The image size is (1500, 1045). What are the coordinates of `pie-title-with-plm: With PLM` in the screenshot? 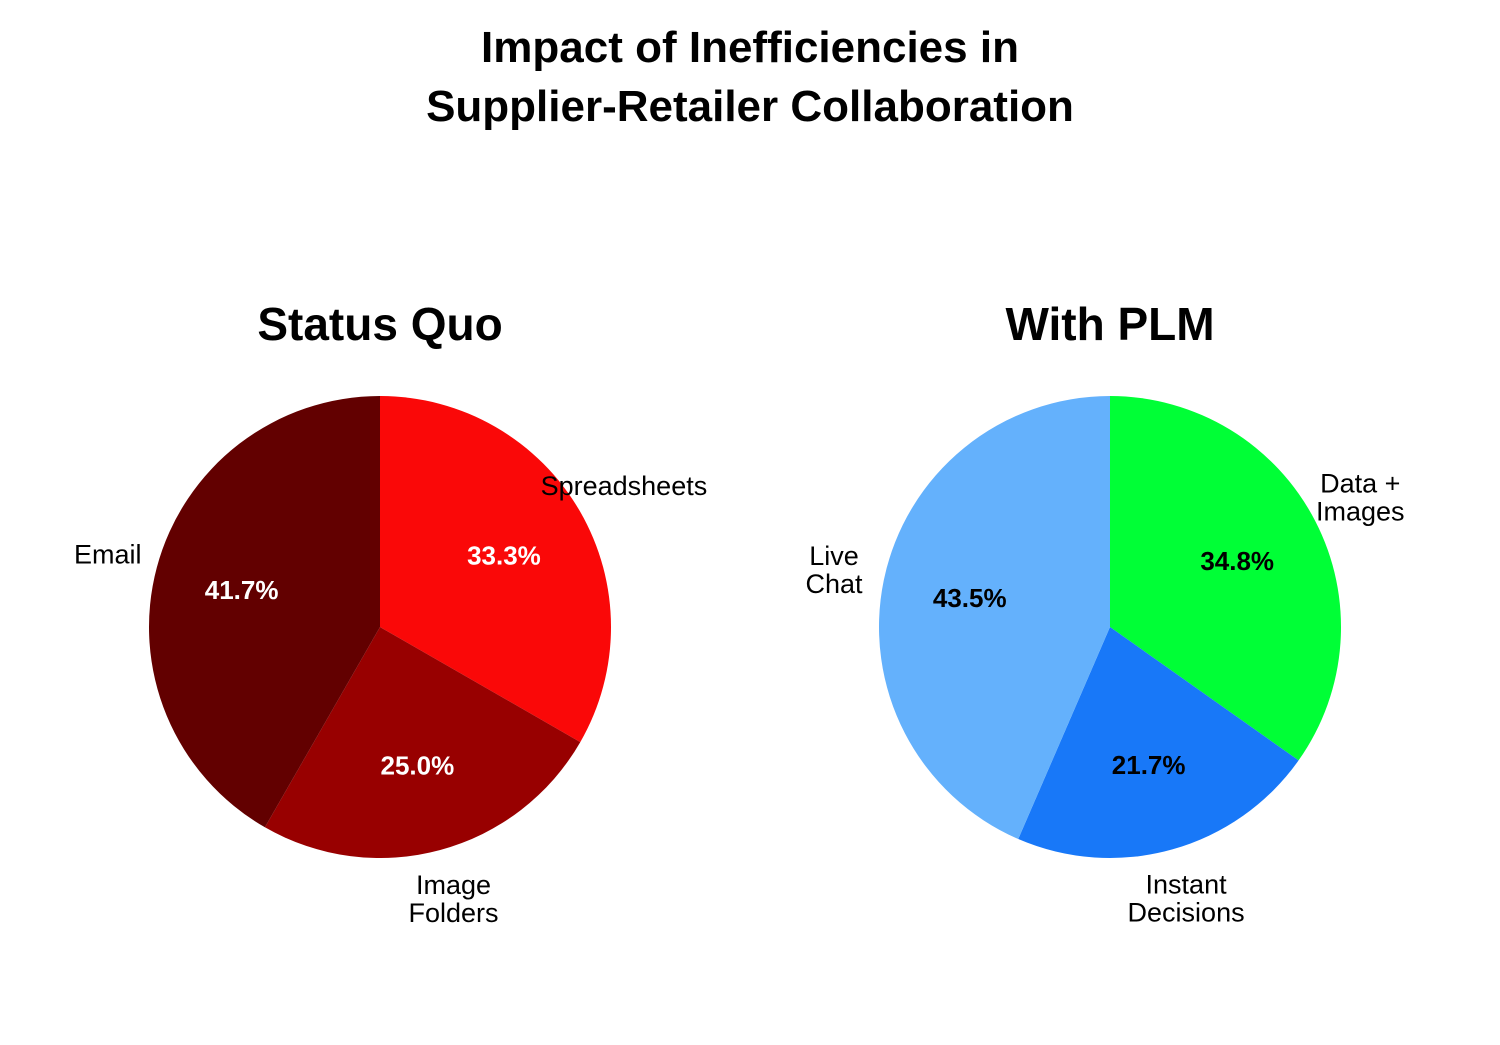 It's located at (1109, 324).